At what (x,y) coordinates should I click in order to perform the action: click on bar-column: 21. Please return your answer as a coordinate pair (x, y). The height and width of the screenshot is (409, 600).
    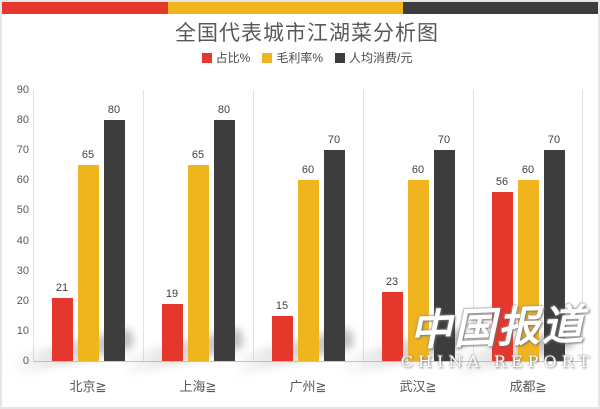
    Looking at the image, I should click on (62, 321).